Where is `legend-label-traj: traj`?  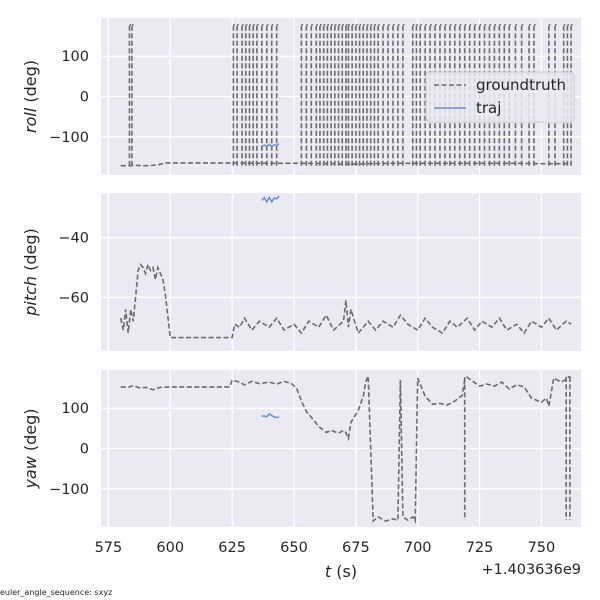 legend-label-traj: traj is located at coordinates (488, 108).